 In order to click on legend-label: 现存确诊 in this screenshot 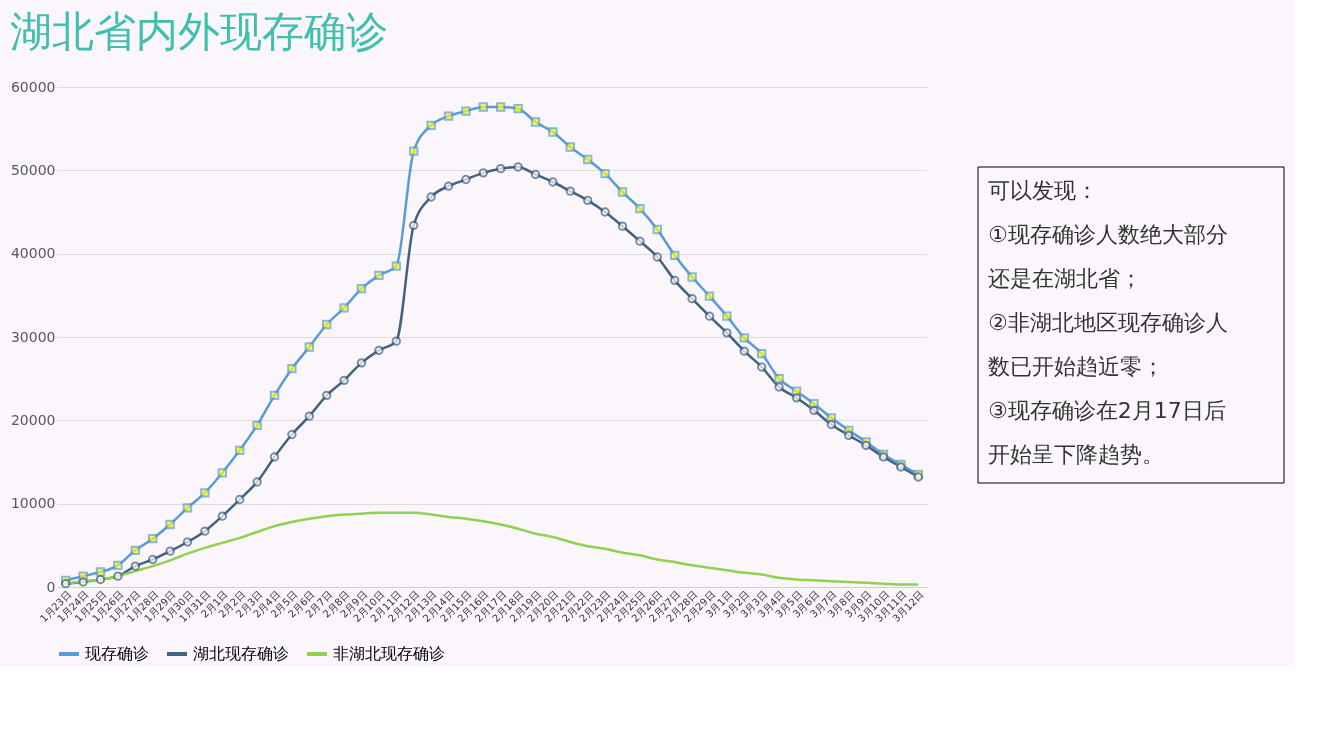, I will do `click(117, 653)`.